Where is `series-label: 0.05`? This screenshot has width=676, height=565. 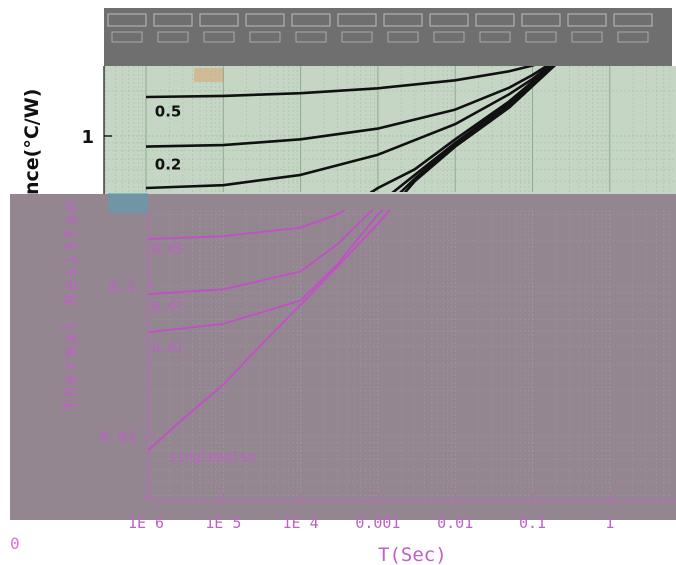 series-label: 0.05 is located at coordinates (167, 249).